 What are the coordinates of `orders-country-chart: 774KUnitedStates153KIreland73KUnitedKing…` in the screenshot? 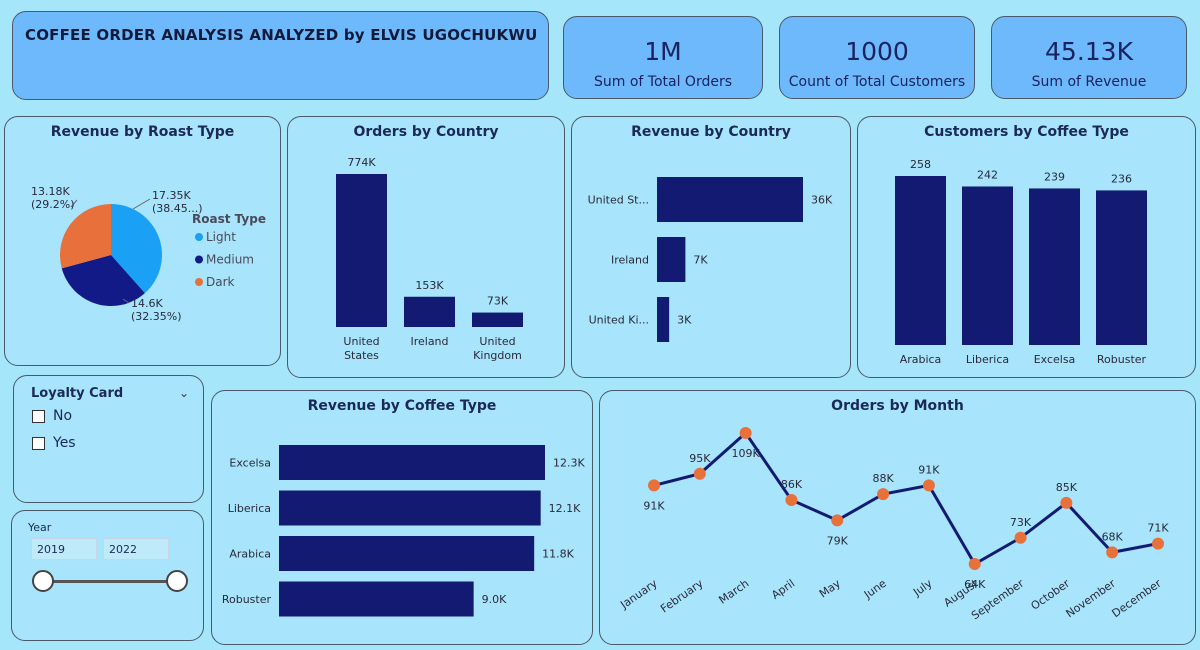 It's located at (429, 259).